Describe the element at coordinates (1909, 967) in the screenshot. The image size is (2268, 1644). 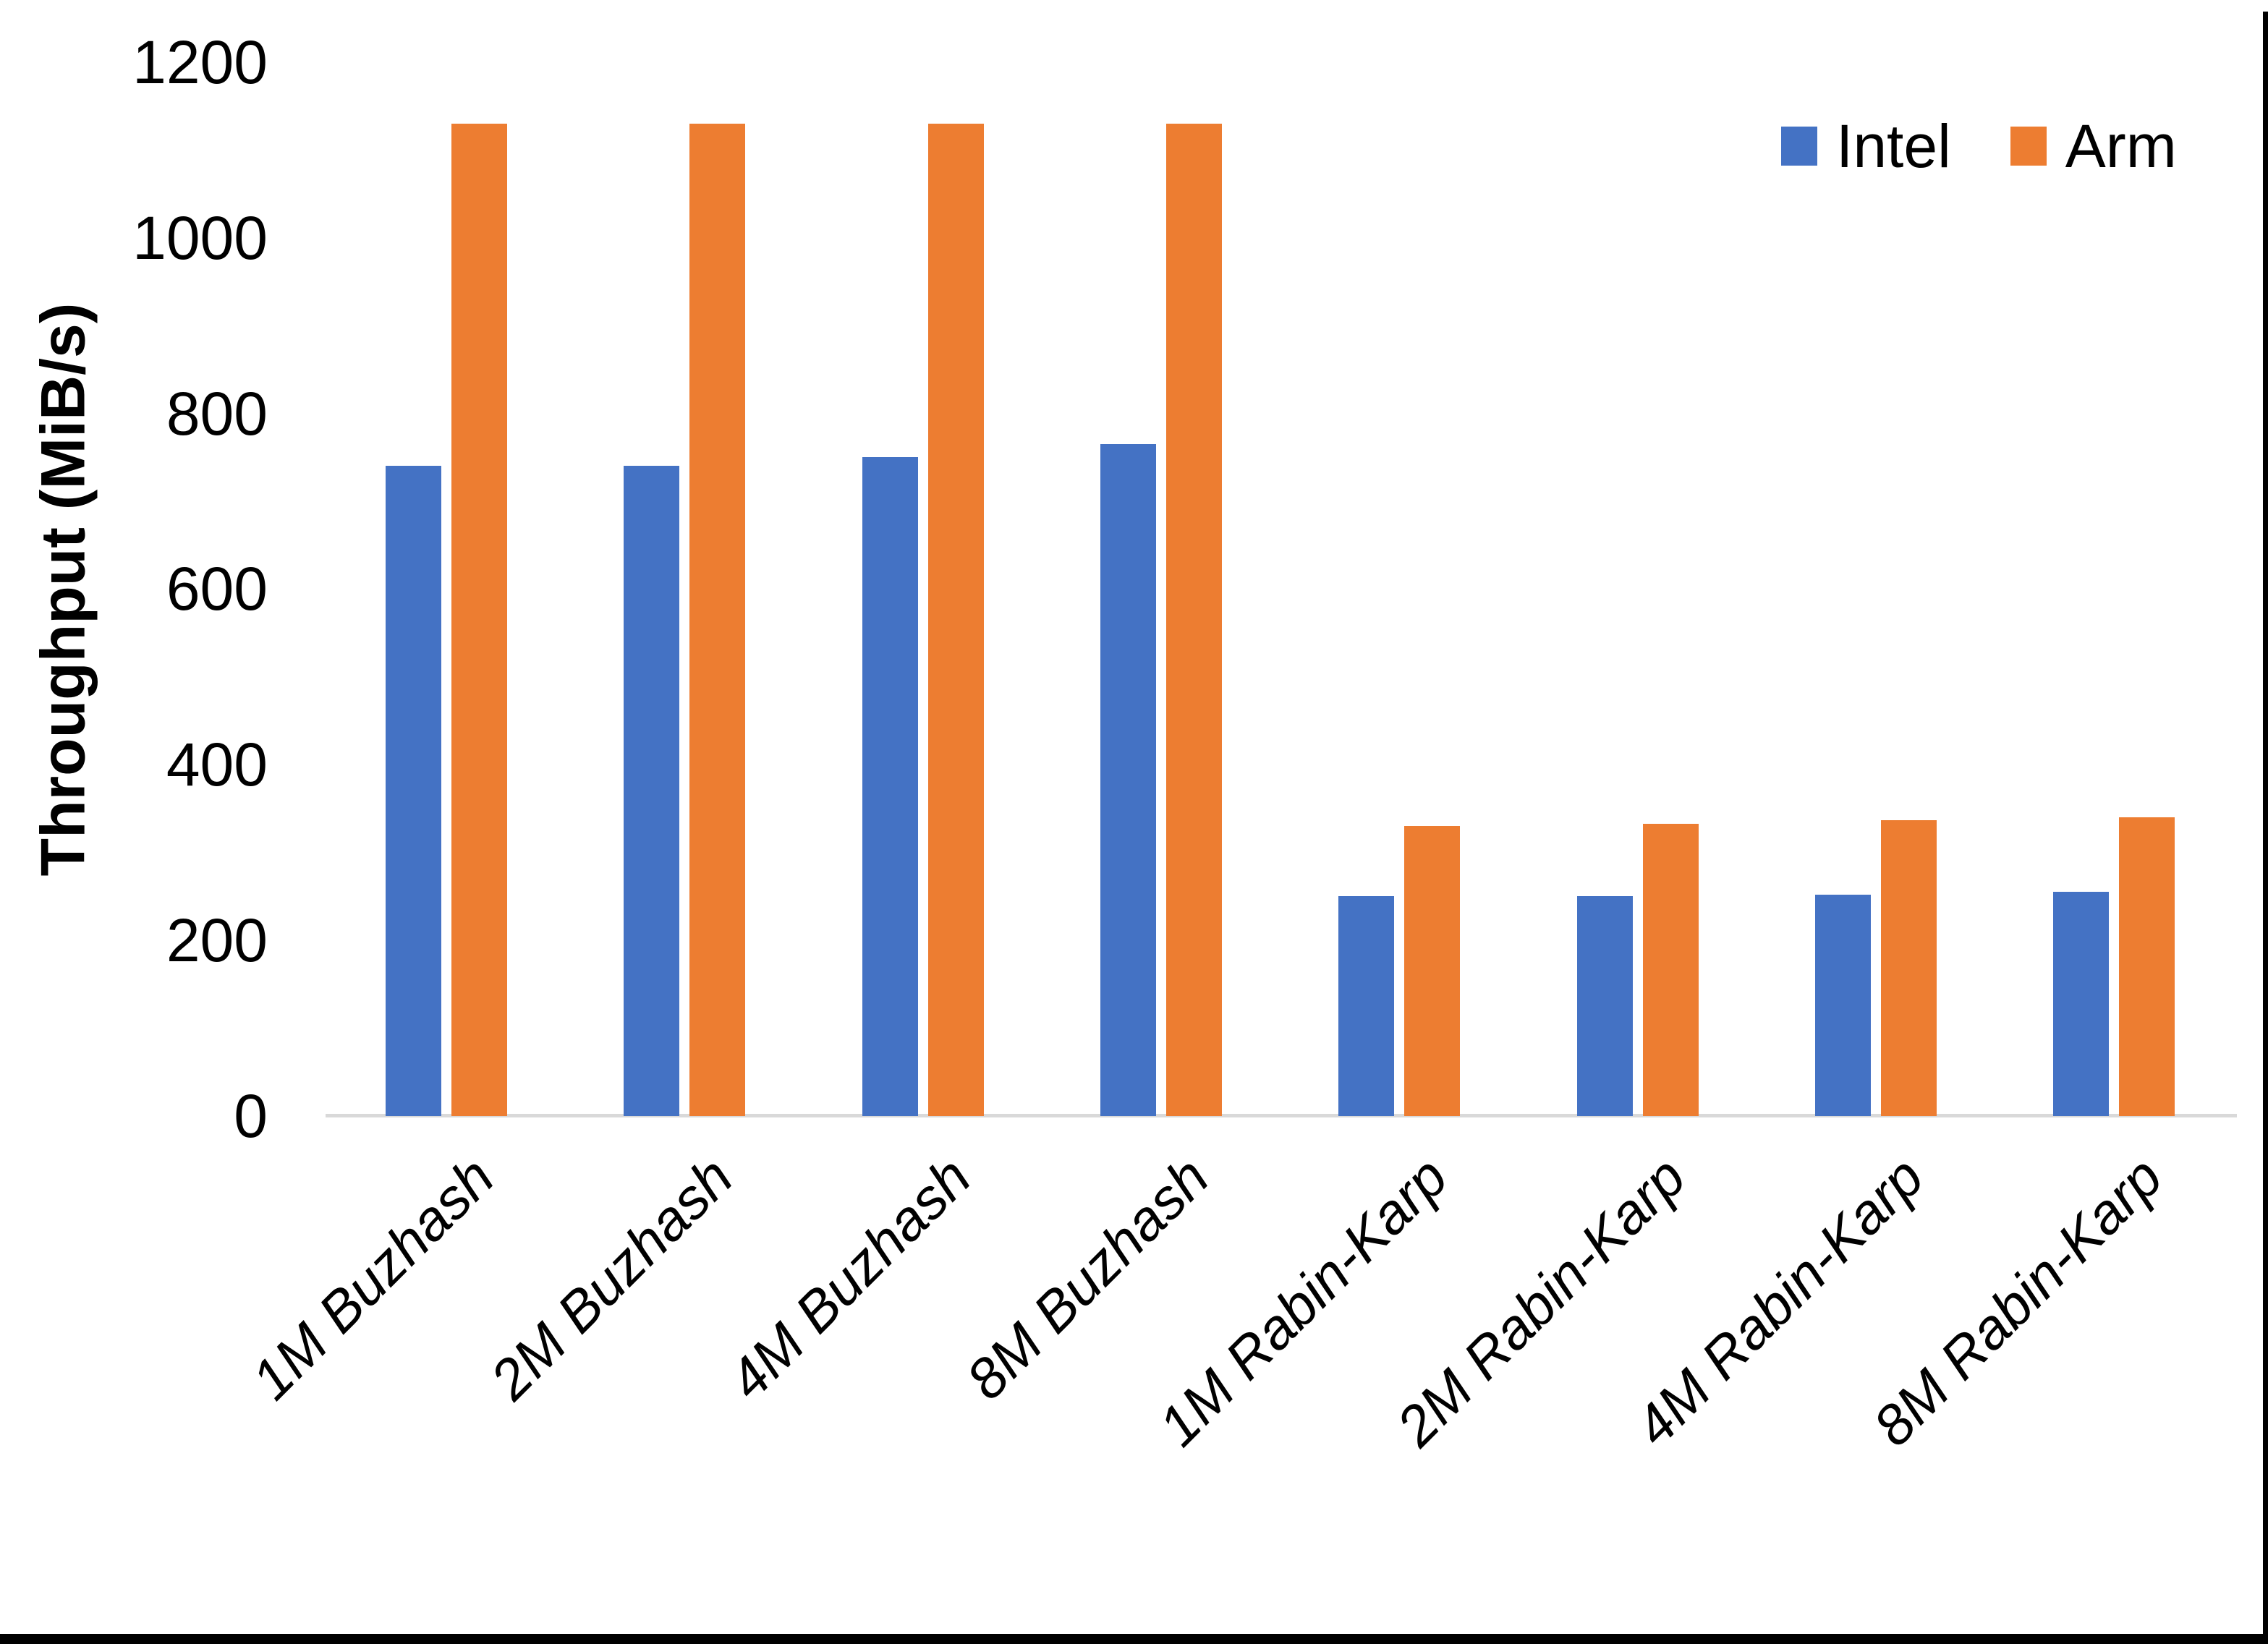
I see `bar-arm-4m-rabin-karp` at that location.